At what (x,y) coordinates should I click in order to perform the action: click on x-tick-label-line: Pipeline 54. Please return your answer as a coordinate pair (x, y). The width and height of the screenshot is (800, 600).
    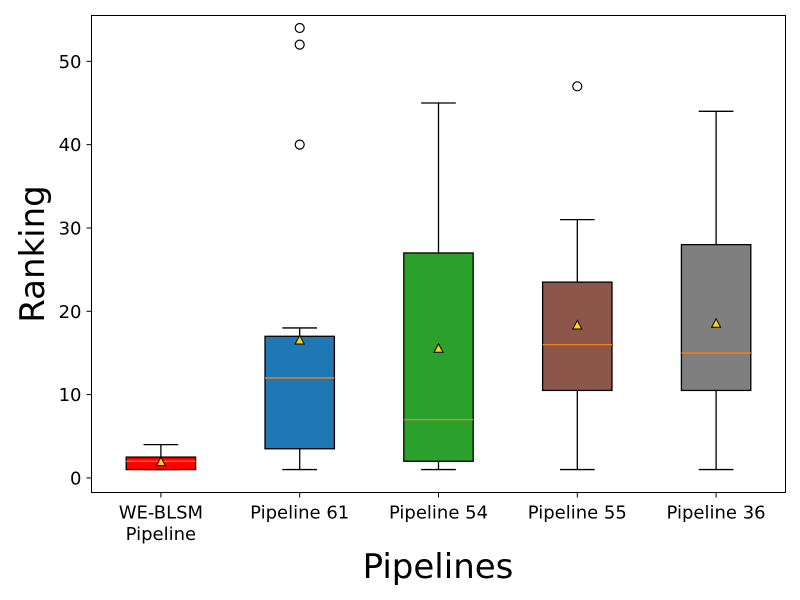
    Looking at the image, I should click on (438, 513).